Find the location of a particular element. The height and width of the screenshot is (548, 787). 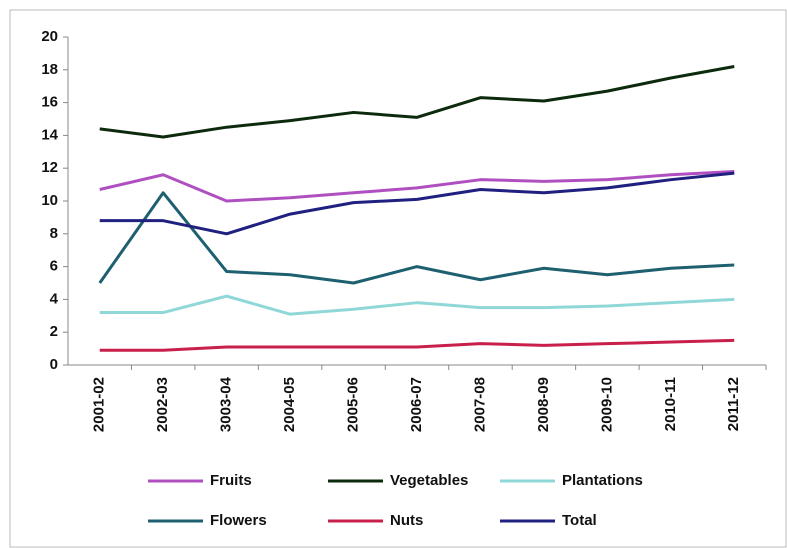

x-tick-label: 2005-06 is located at coordinates (353, 404).